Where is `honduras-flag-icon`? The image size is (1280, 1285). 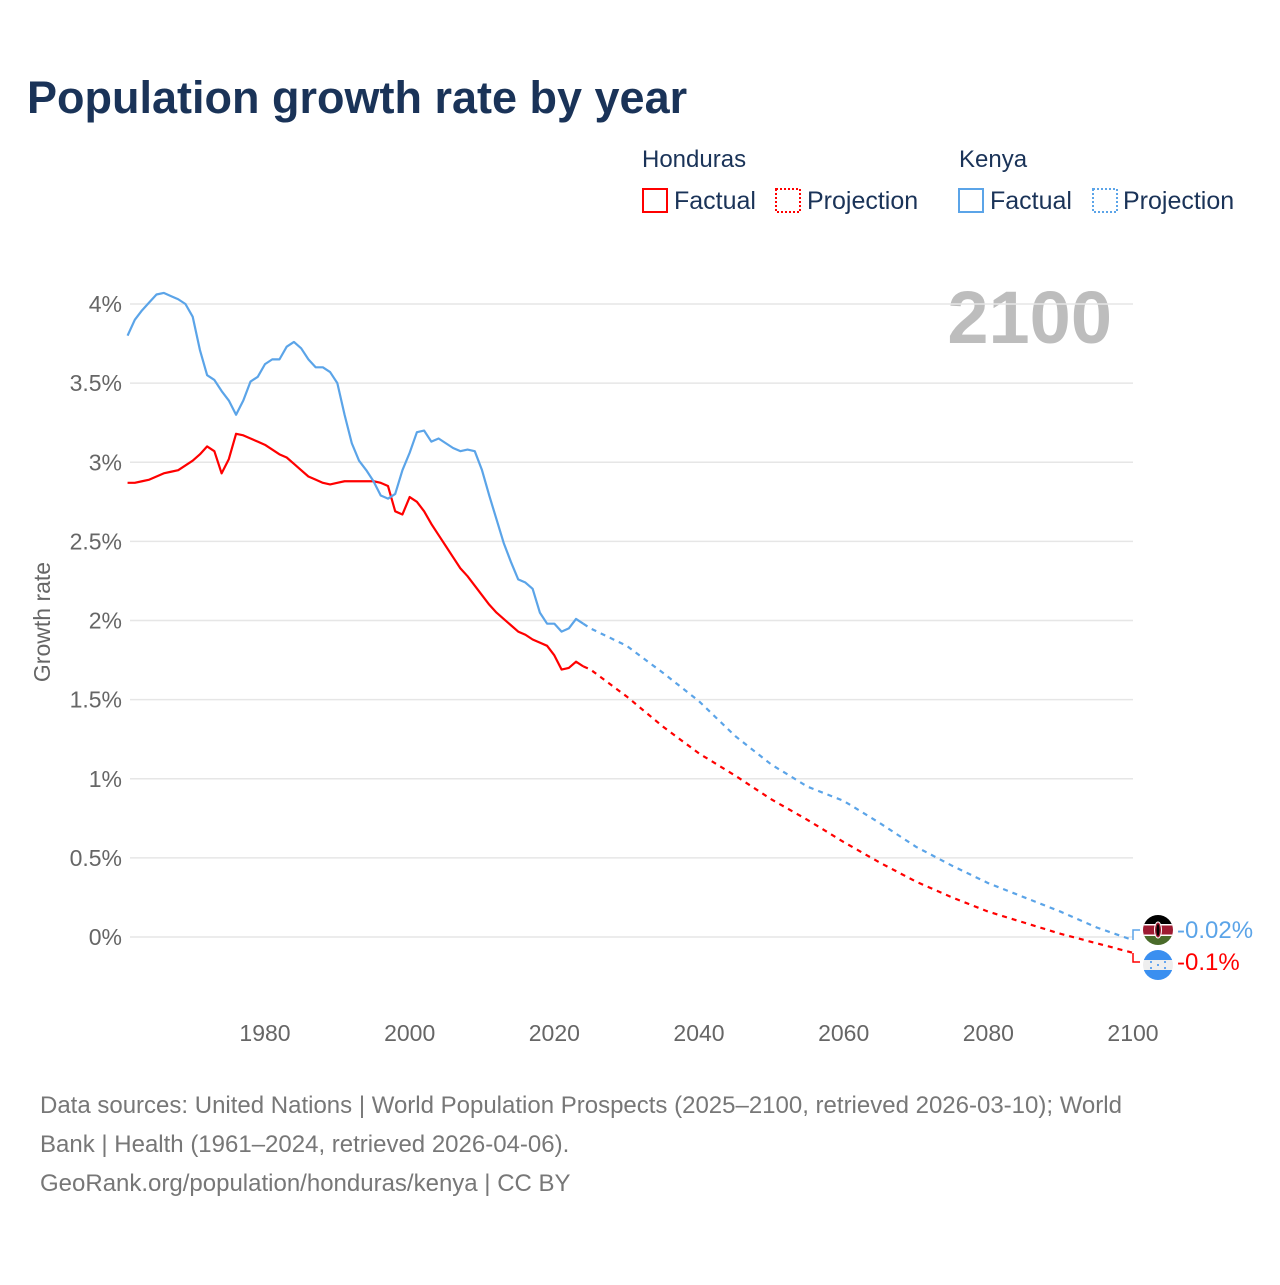
honduras-flag-icon is located at coordinates (1158, 965).